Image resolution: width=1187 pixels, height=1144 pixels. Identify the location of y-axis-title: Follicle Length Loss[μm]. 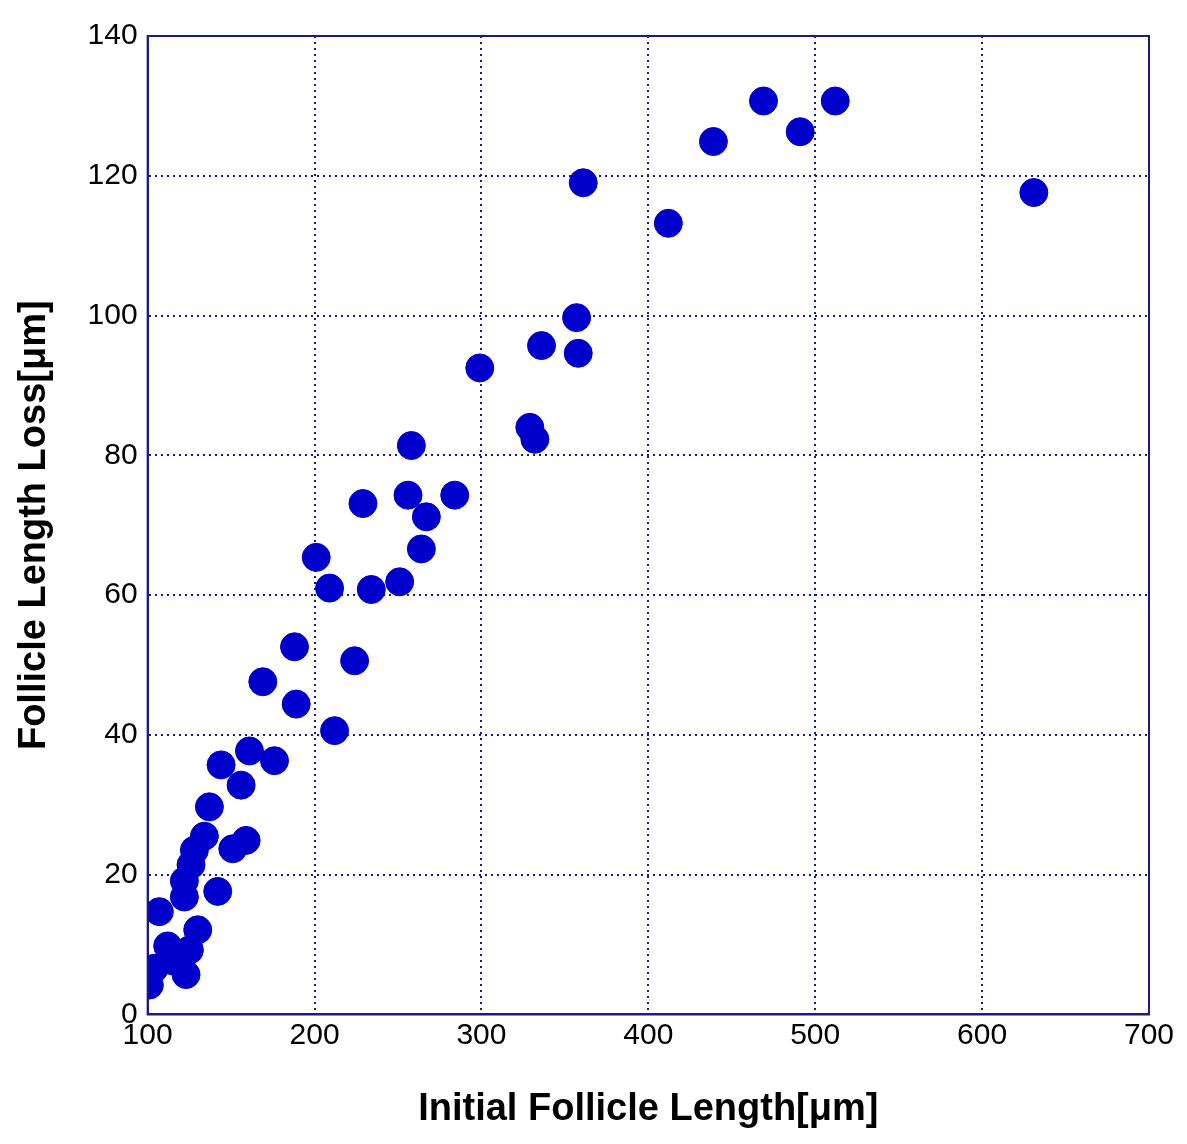
(32, 525).